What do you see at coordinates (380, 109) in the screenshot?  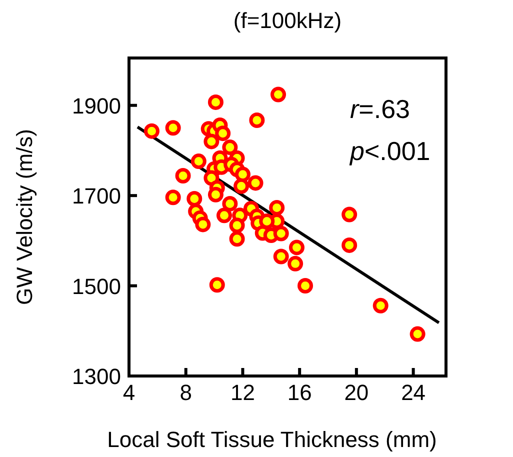 I see `annotation: r=.63` at bounding box center [380, 109].